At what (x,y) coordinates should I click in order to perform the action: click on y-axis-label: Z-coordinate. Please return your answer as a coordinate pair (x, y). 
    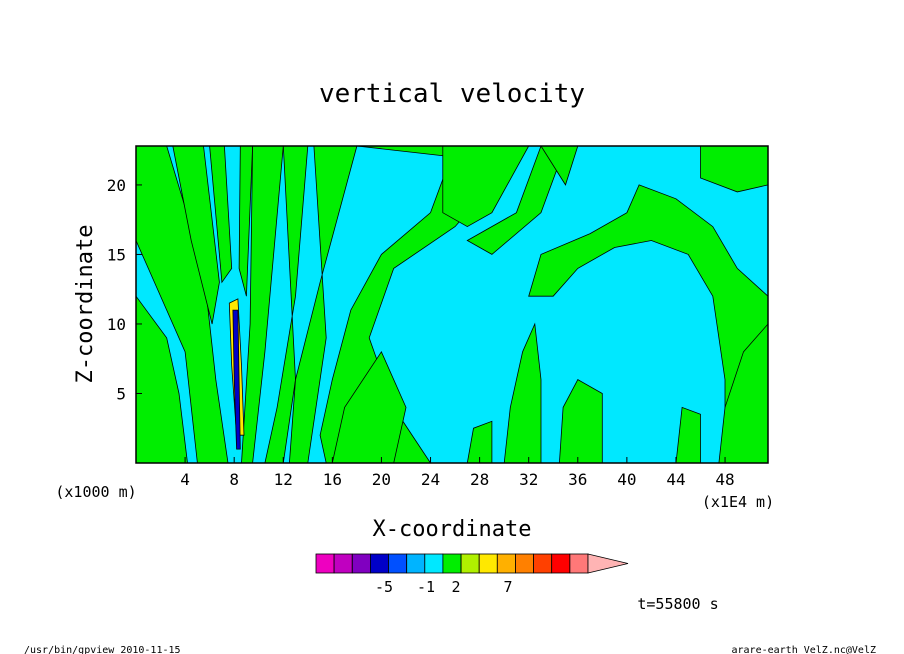
    Looking at the image, I should click on (85, 304).